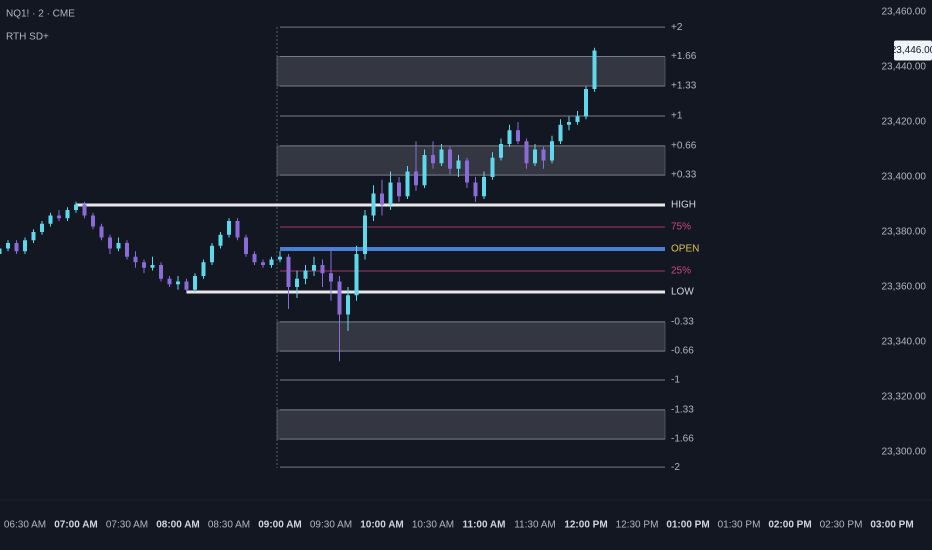  Describe the element at coordinates (682, 439) in the screenshot. I see `level-label: -1.66` at that location.